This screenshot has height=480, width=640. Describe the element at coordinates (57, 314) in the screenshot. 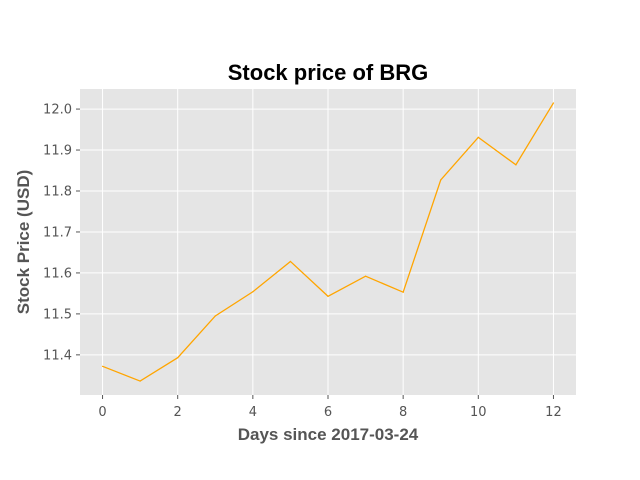

I see `y-tick-label: 11.5` at that location.